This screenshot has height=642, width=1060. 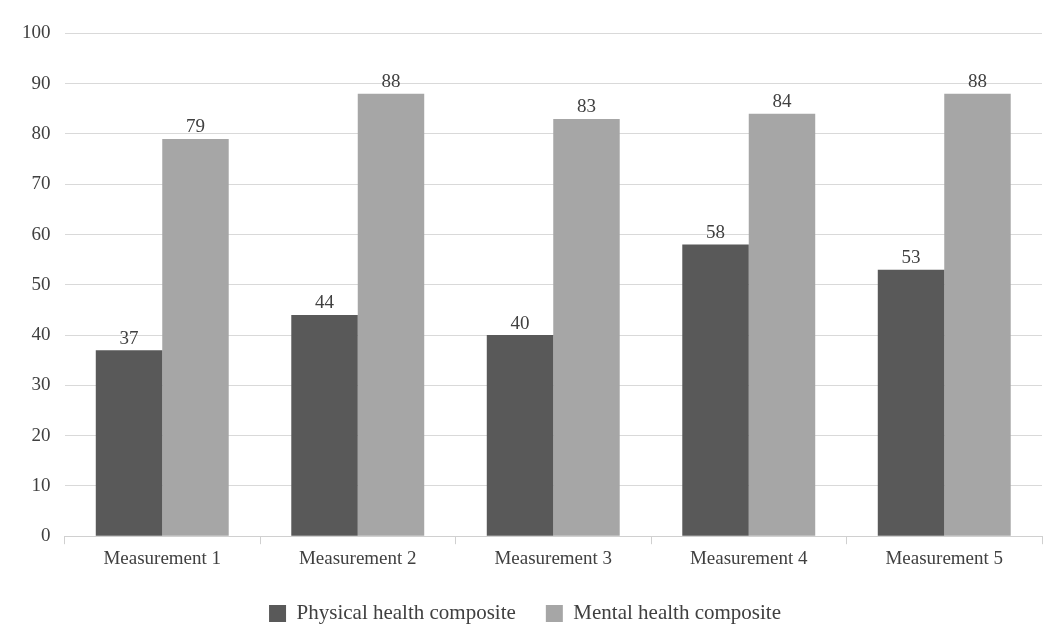 I want to click on y-tick-label: 10, so click(x=41, y=484).